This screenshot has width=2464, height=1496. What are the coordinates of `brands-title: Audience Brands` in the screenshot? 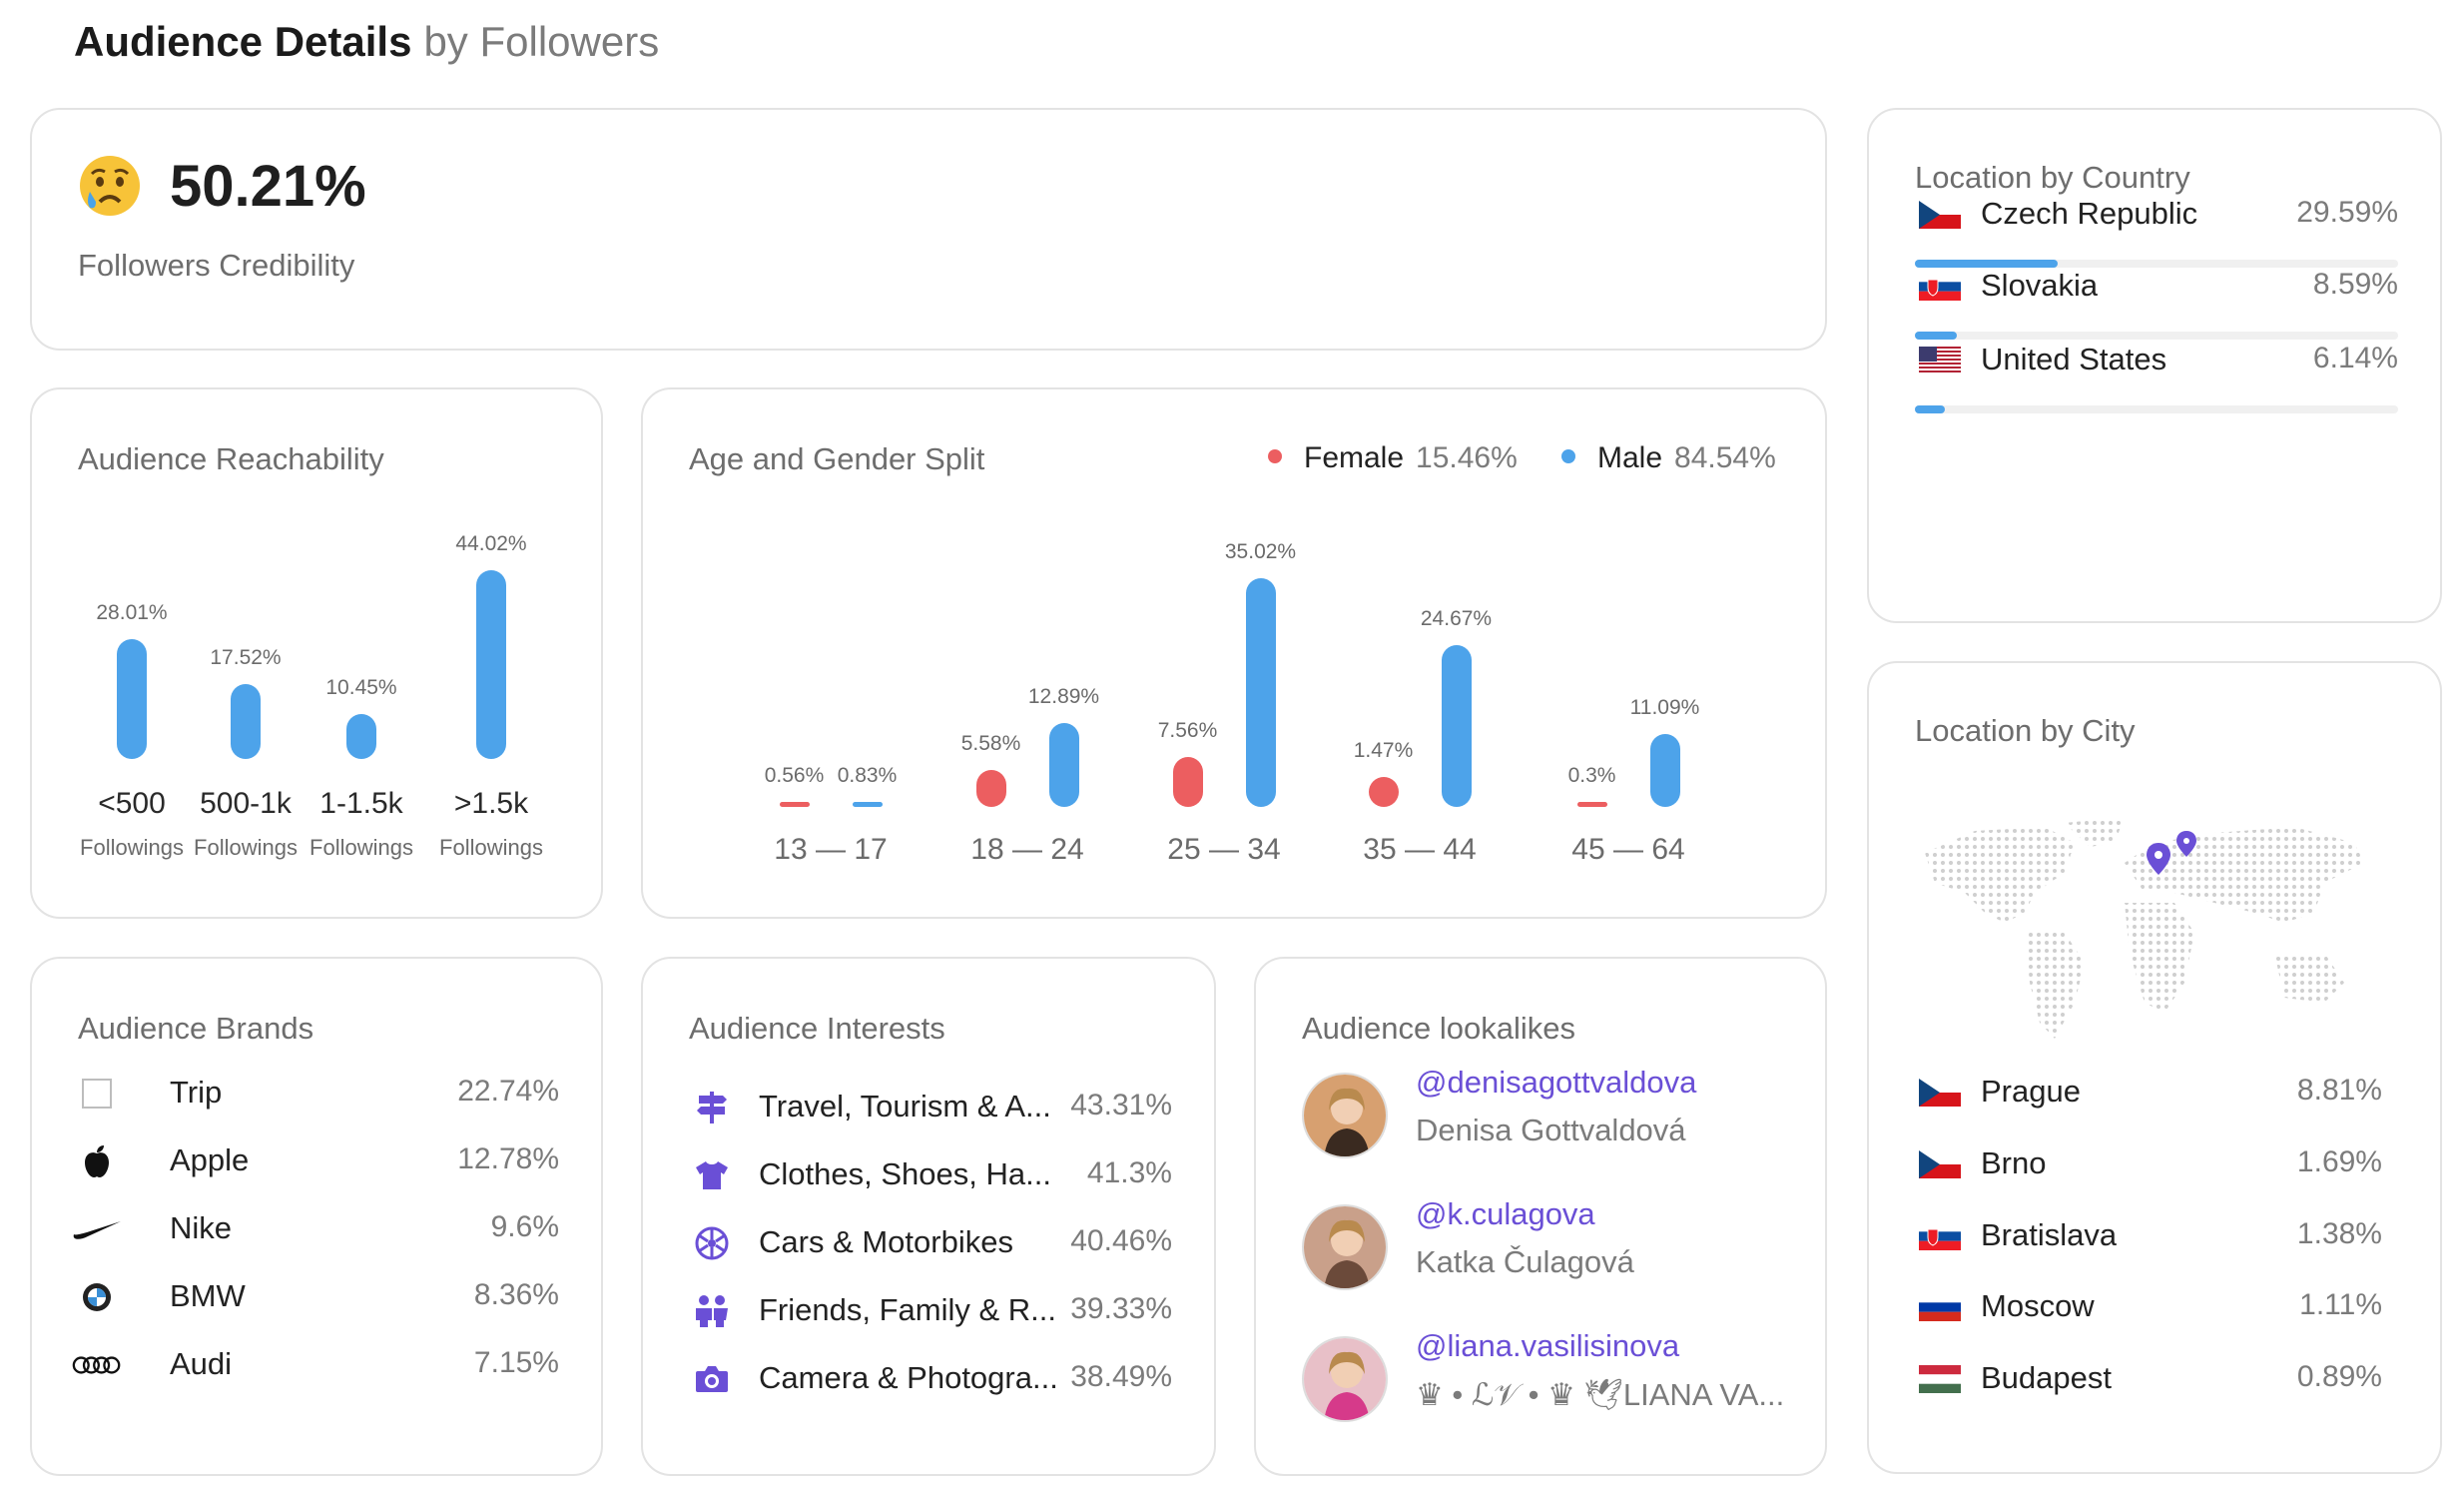 It's located at (196, 1028).